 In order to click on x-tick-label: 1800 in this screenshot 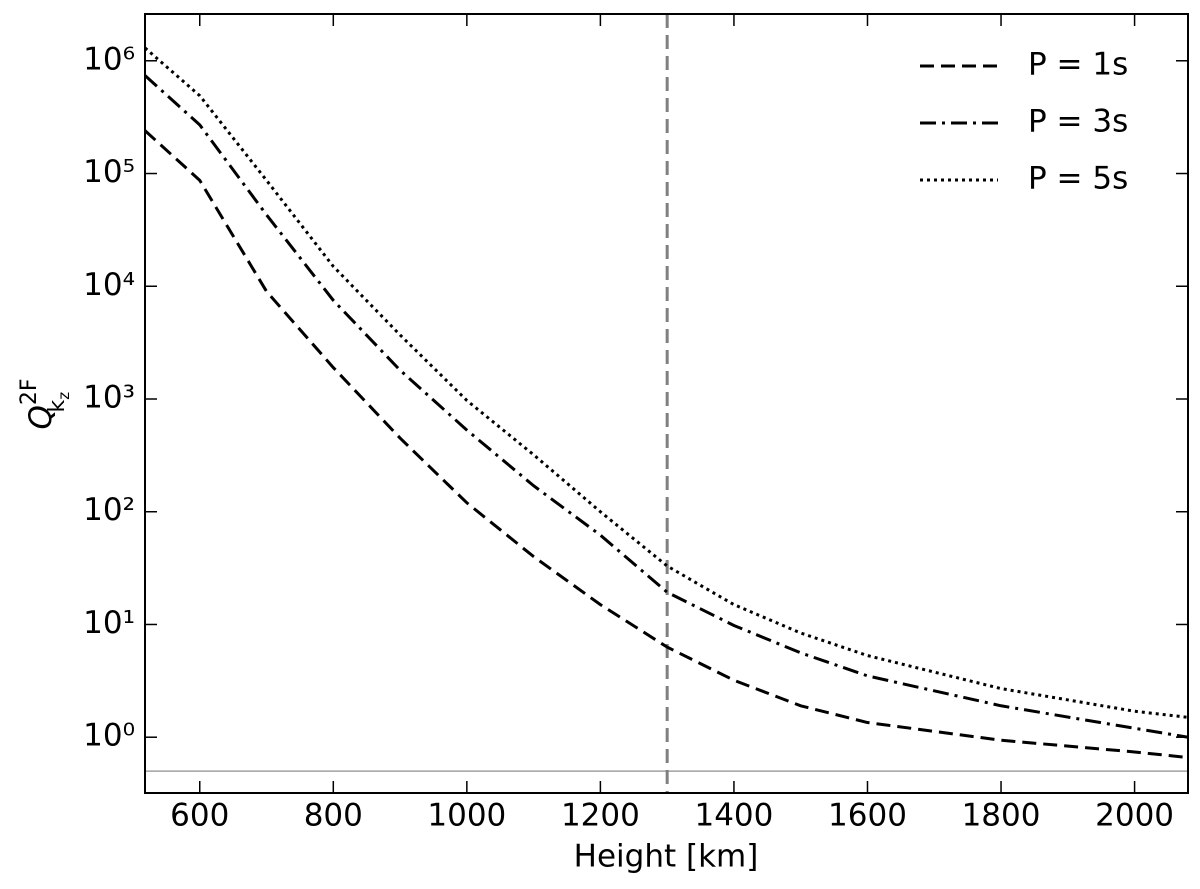, I will do `click(1001, 816)`.